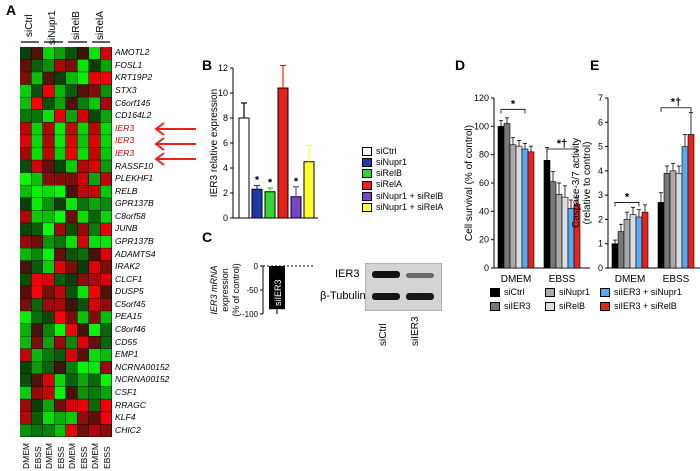  Describe the element at coordinates (133, 115) in the screenshot. I see `gene-label: CD164L2` at that location.